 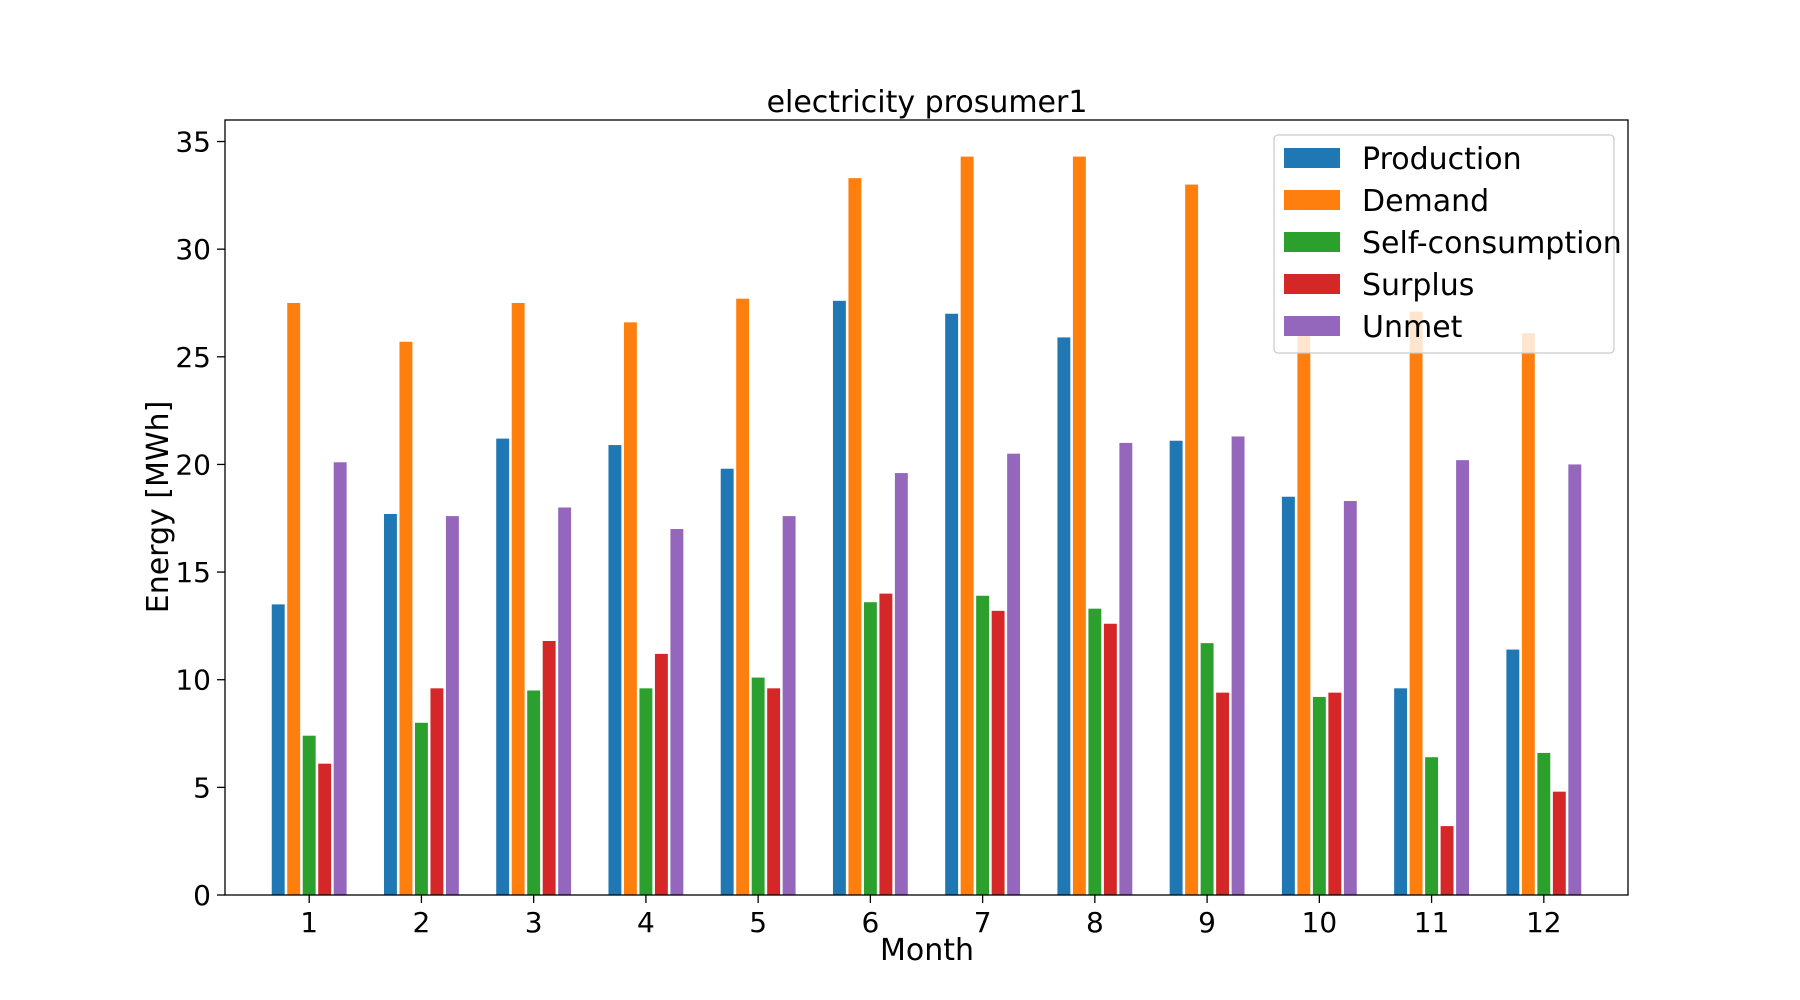 I want to click on y-tick-label: 5, so click(x=202, y=787).